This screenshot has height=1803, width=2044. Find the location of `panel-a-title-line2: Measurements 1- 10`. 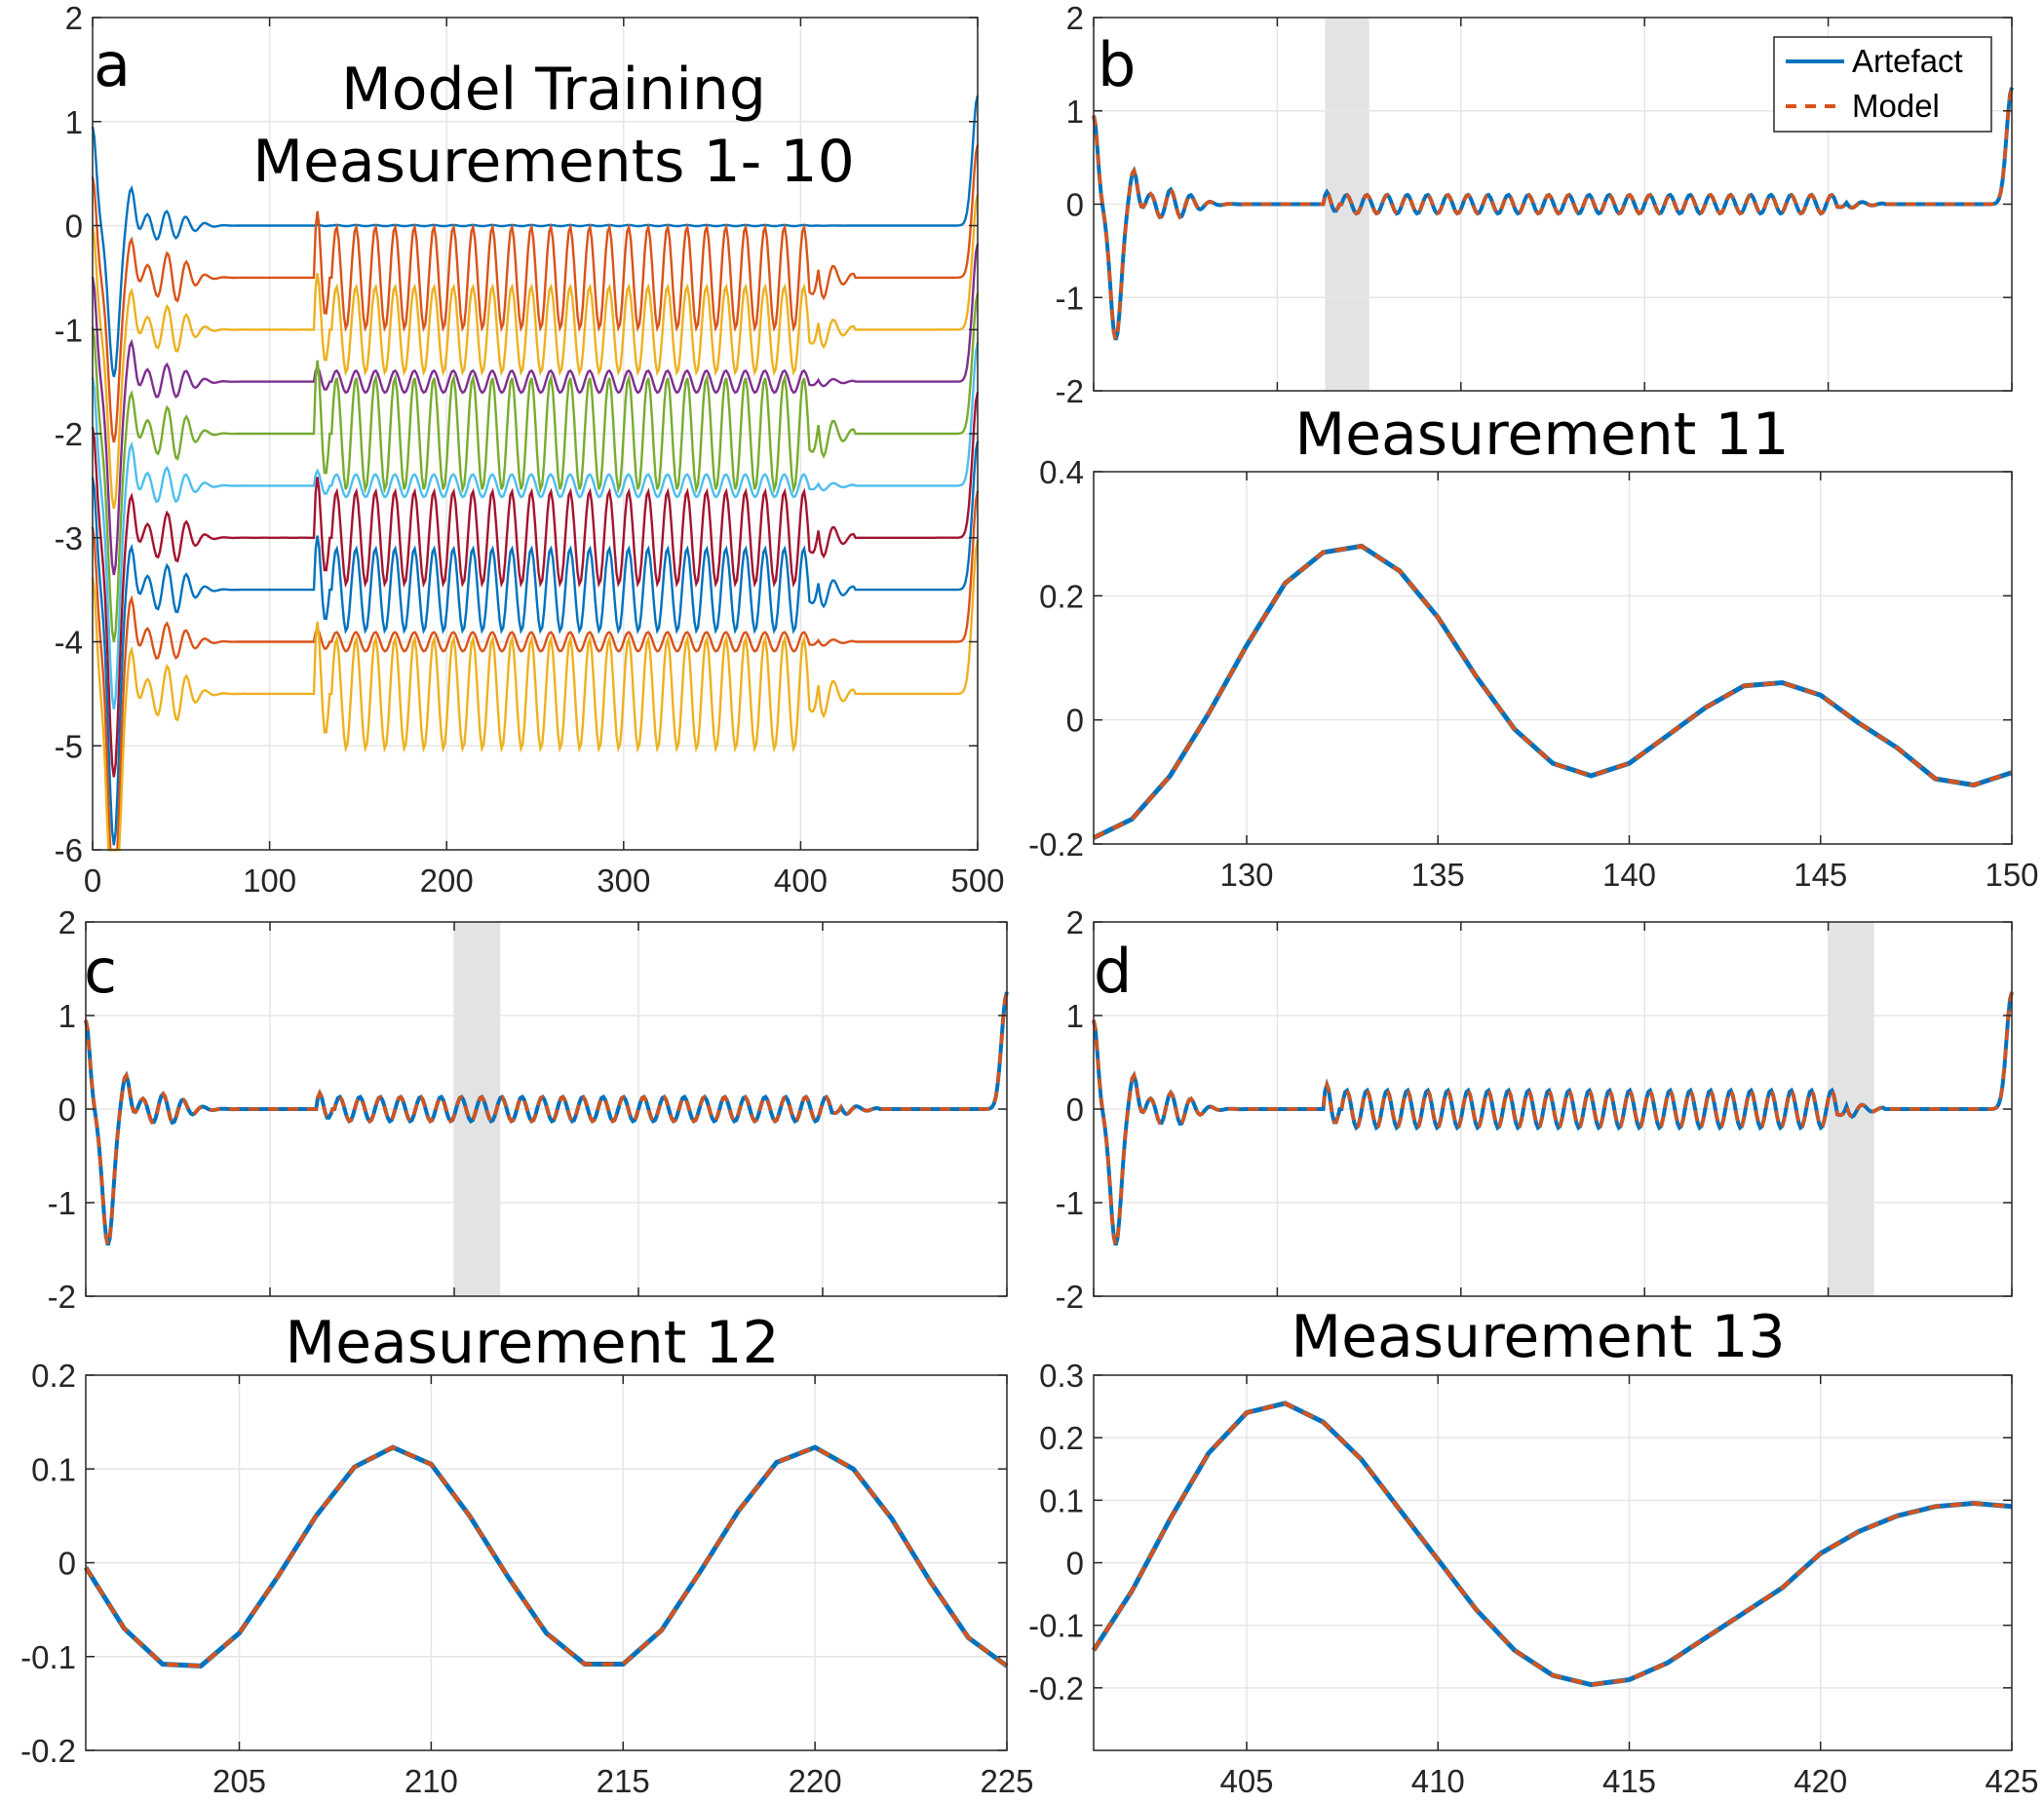

panel-a-title-line2: Measurements 1- 10 is located at coordinates (553, 162).